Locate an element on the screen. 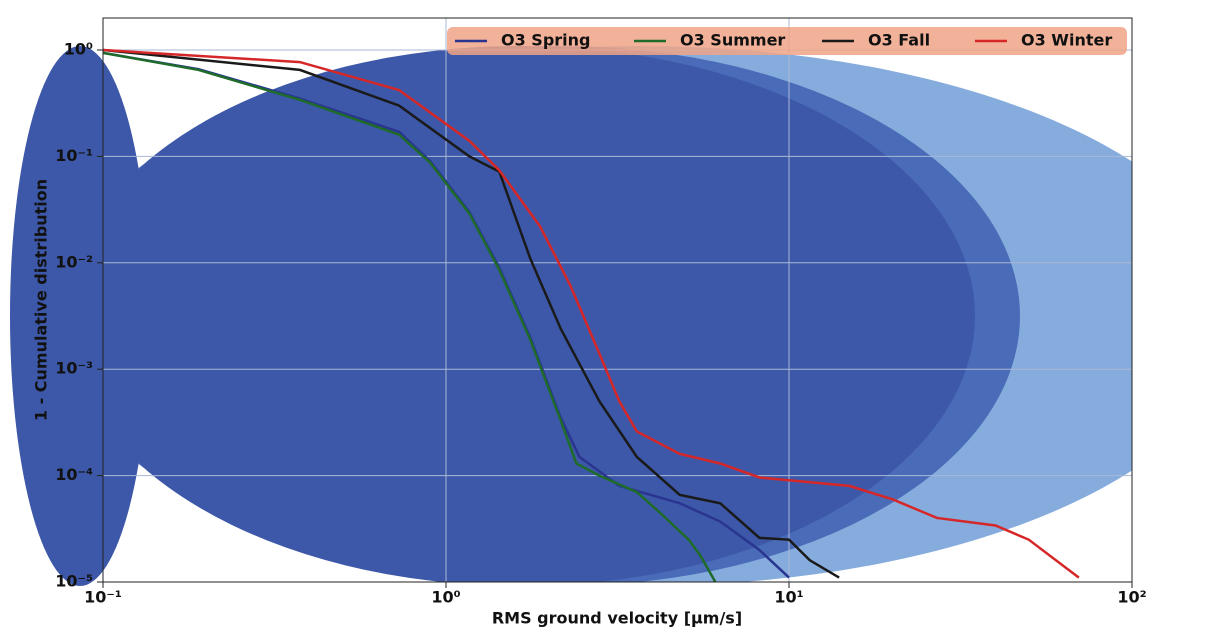 This screenshot has height=630, width=1214. y-tick-label: 10⁻⁴ is located at coordinates (74, 474).